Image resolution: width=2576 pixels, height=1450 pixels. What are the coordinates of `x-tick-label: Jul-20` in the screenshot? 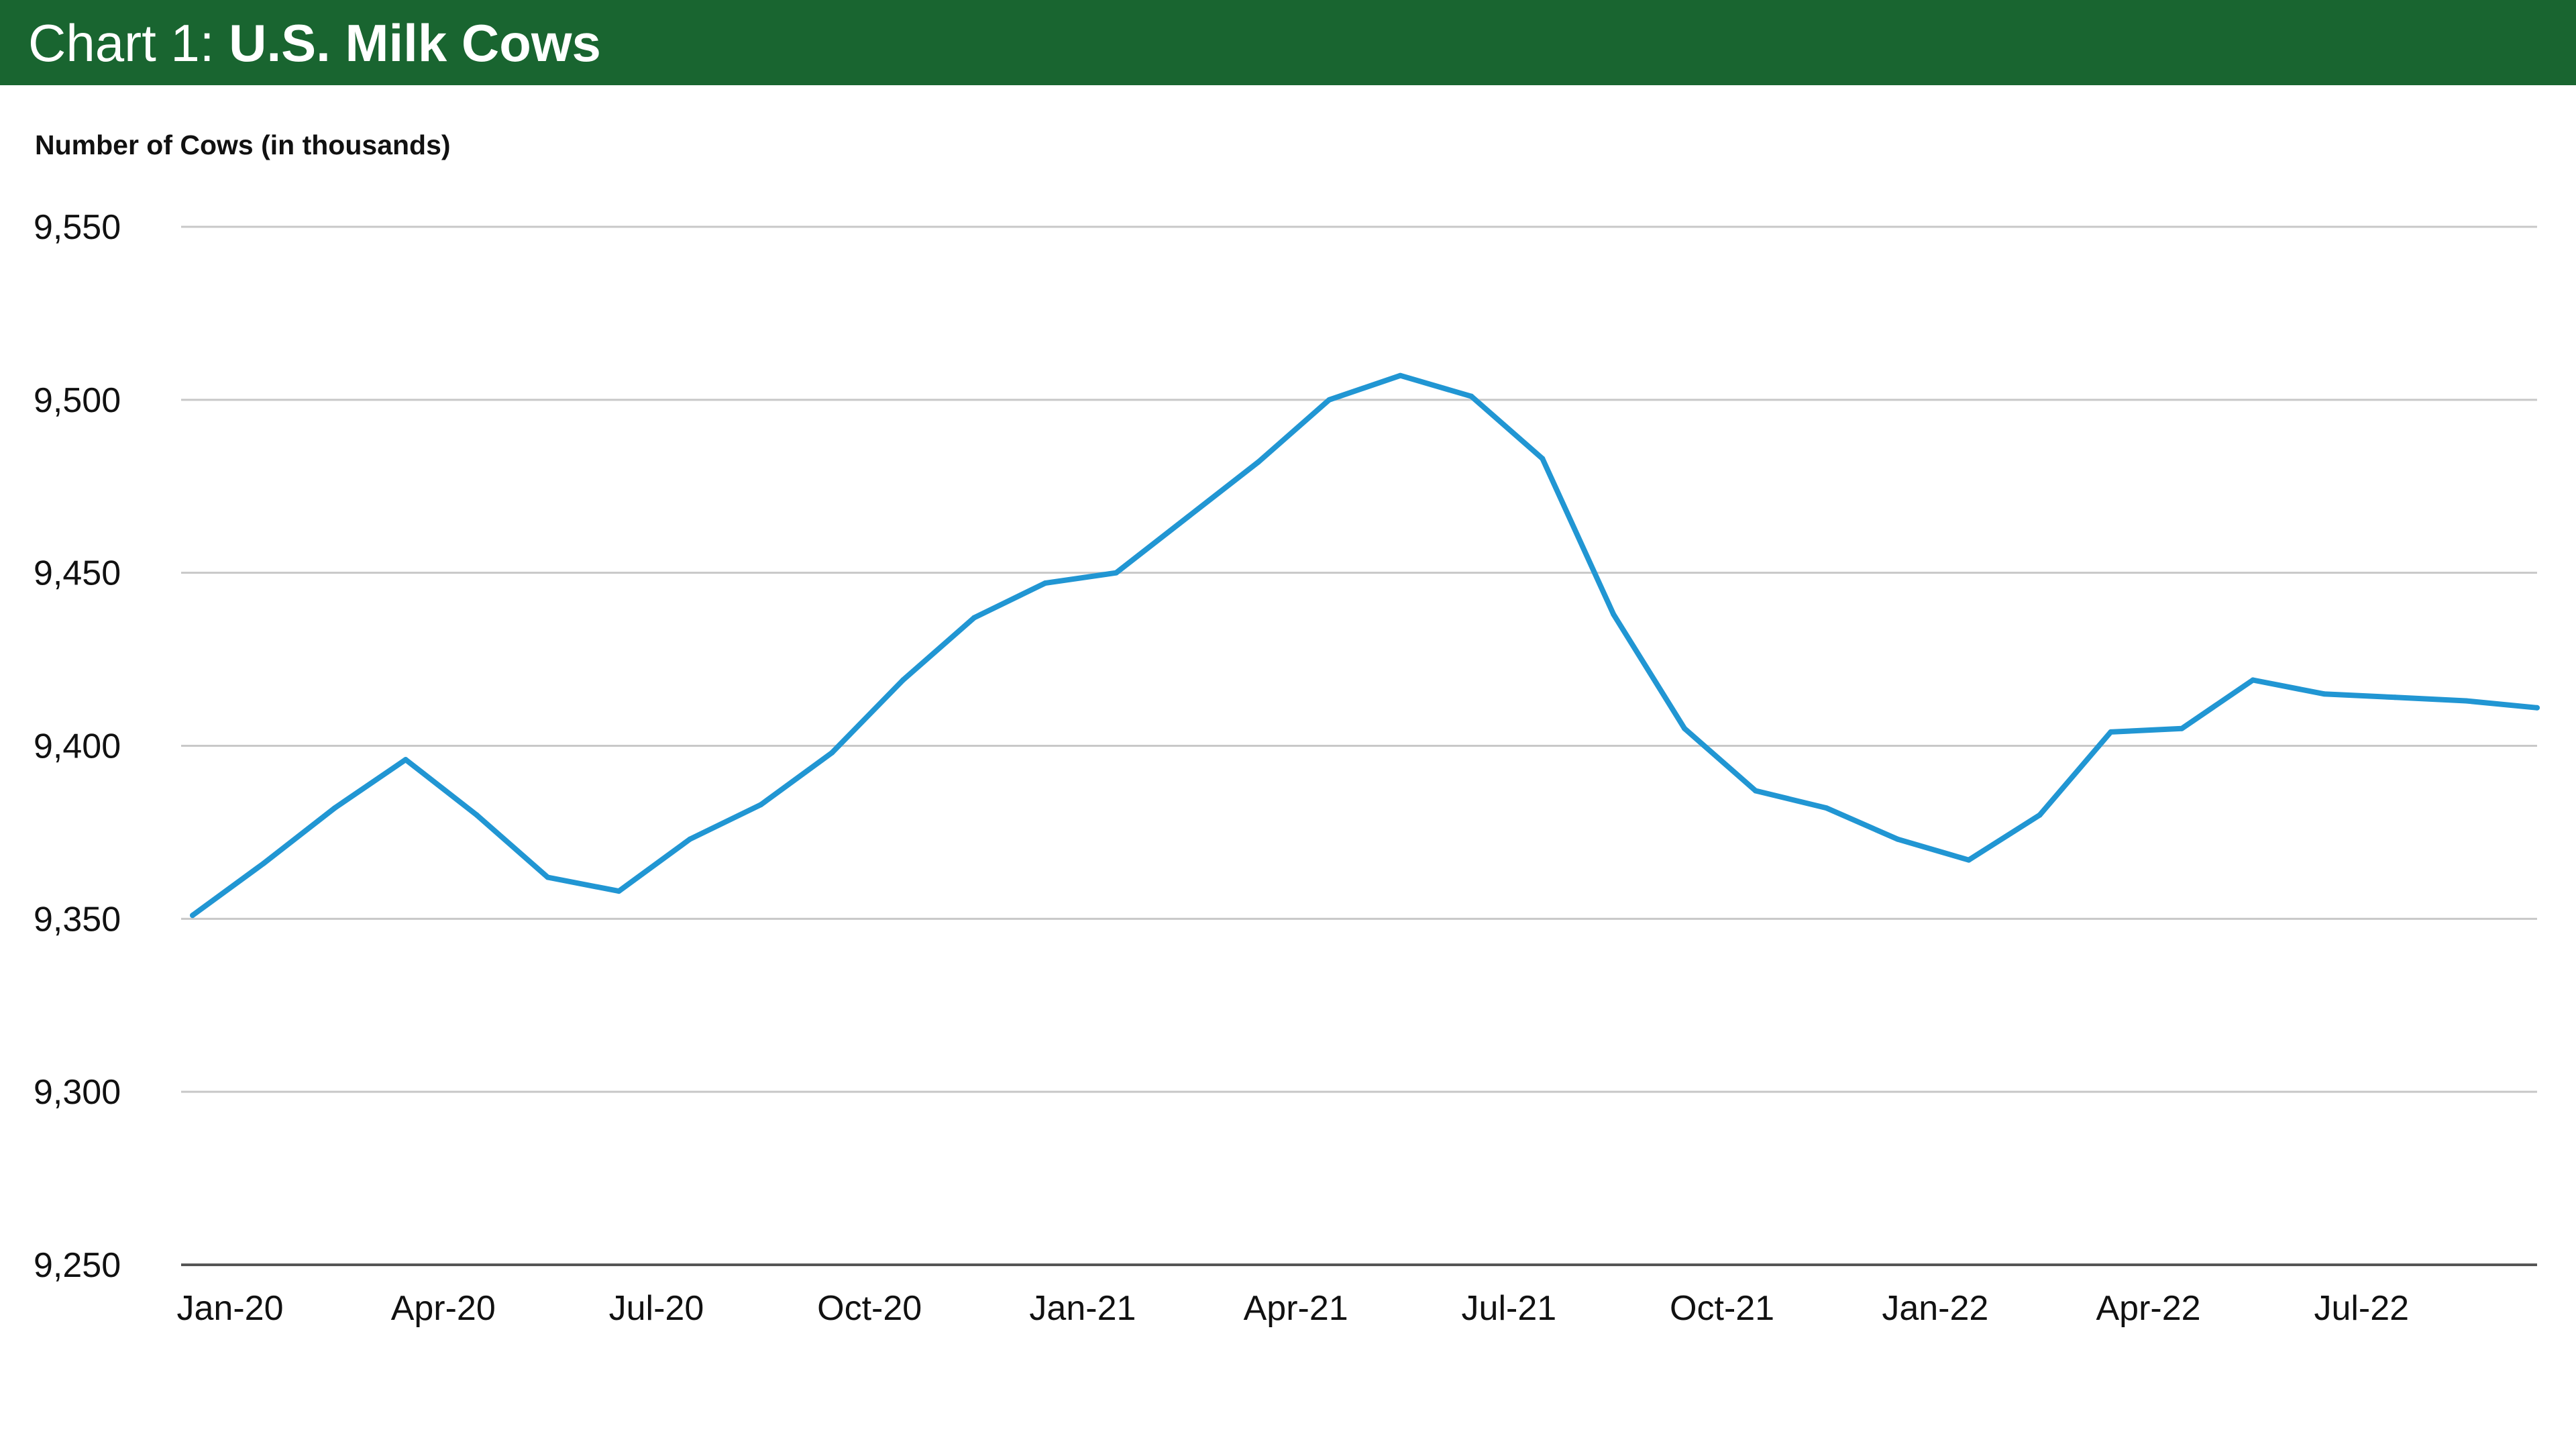 It's located at (656, 1308).